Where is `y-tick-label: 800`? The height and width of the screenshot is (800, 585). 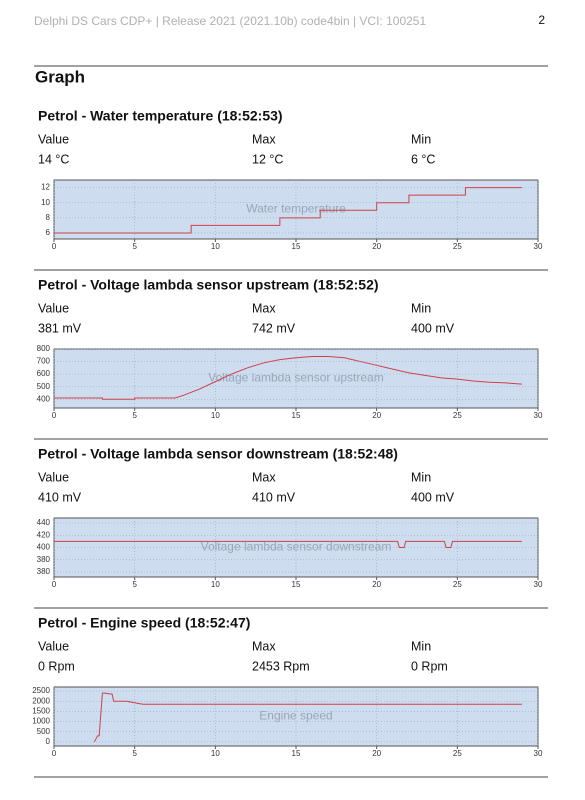 y-tick-label: 800 is located at coordinates (44, 348).